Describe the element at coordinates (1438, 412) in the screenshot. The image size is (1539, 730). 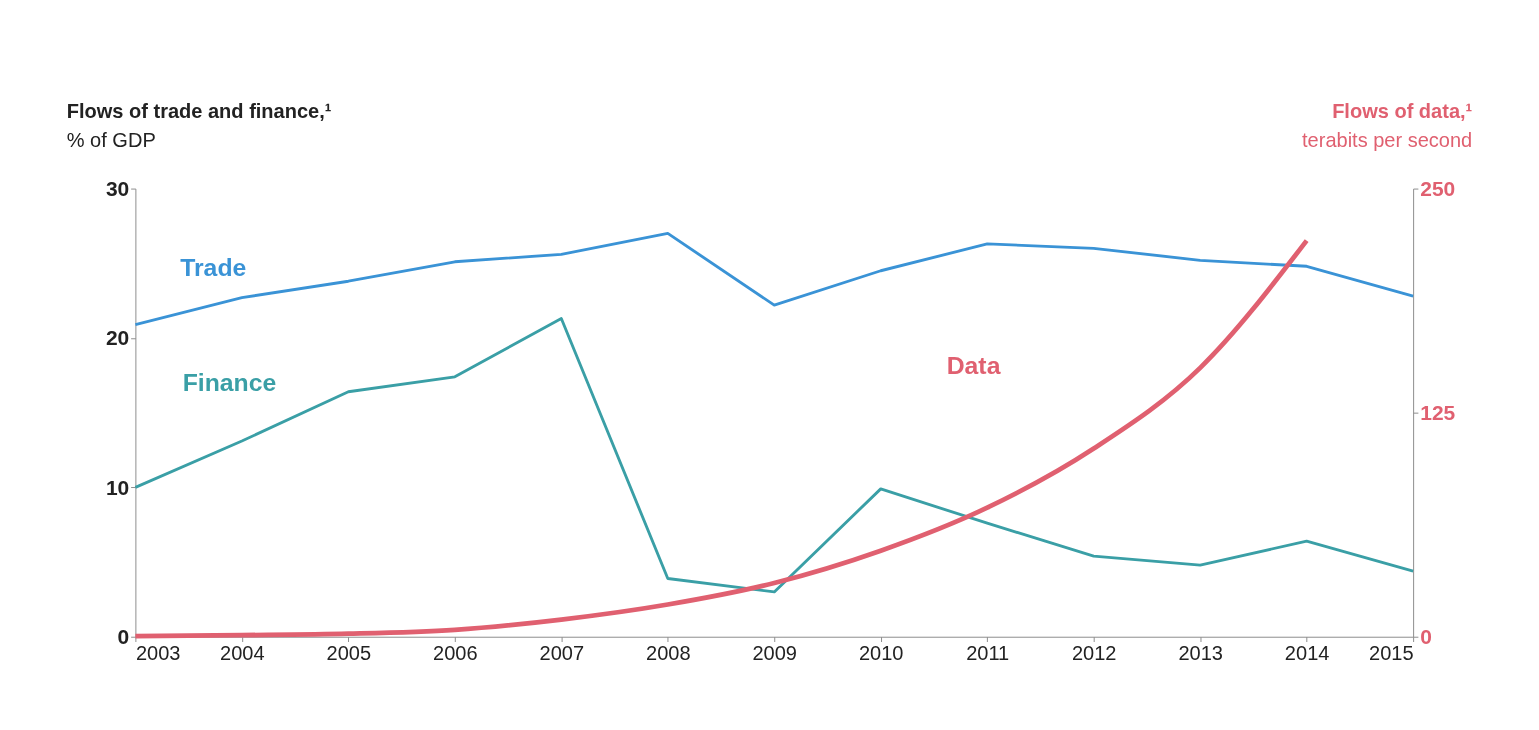
I see `y2-tick-label: 125` at that location.